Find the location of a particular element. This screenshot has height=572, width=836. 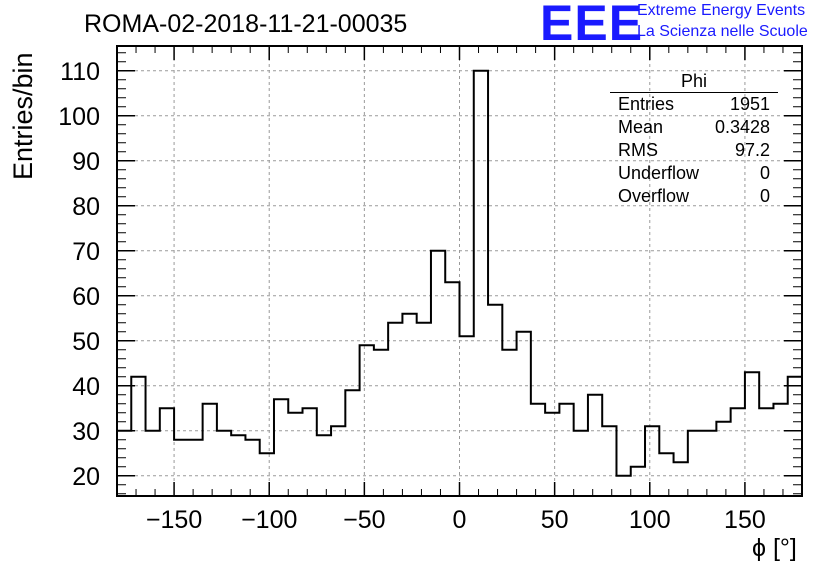

y-tick-label: 50 is located at coordinates (86, 342).